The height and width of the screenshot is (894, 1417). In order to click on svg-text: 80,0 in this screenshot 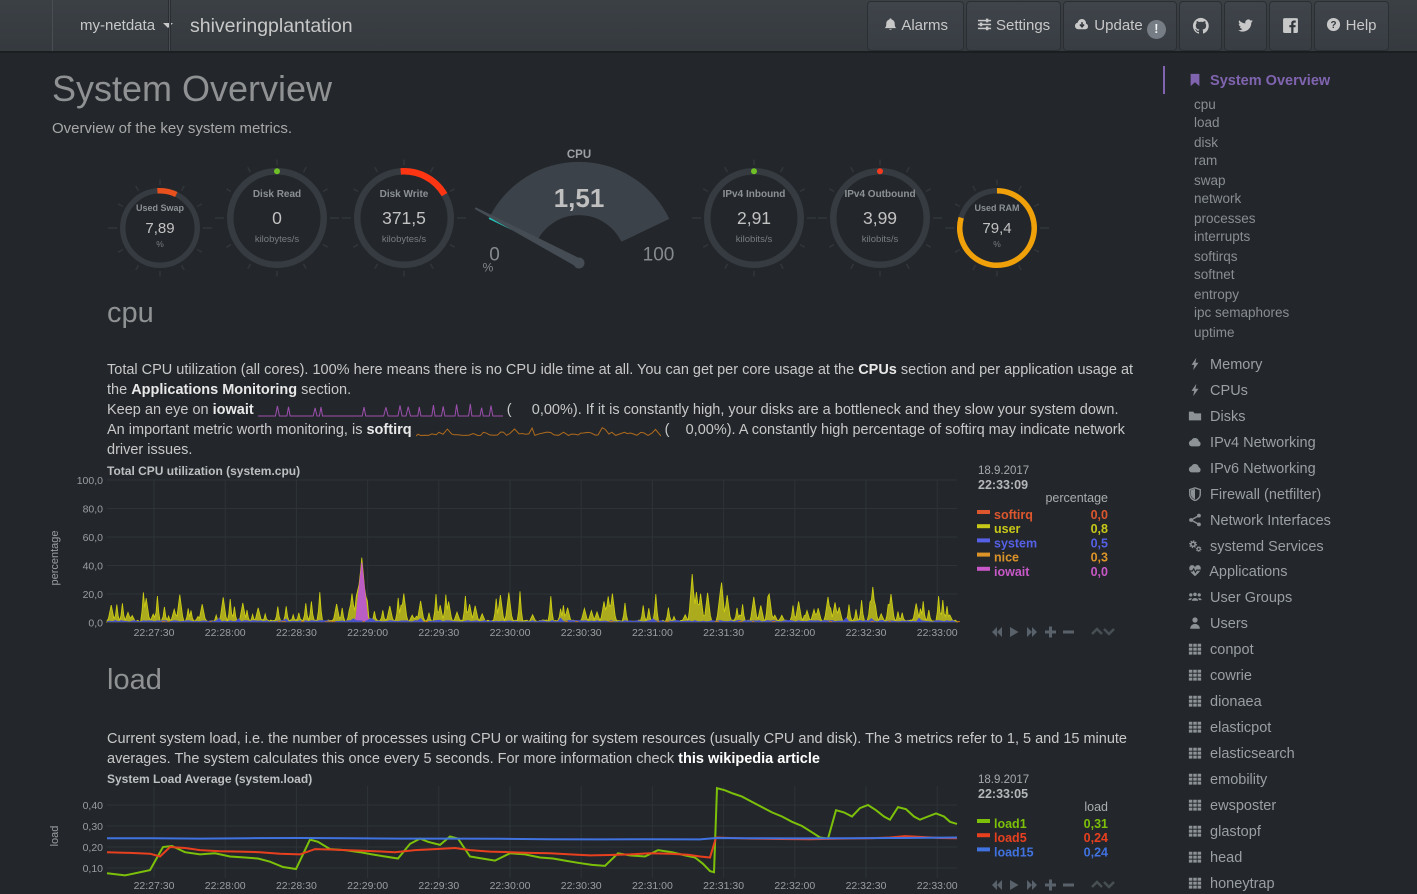, I will do `click(93, 510)`.